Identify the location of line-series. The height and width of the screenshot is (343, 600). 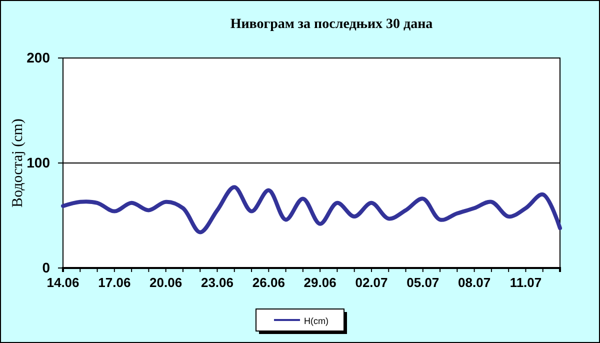
(311, 209).